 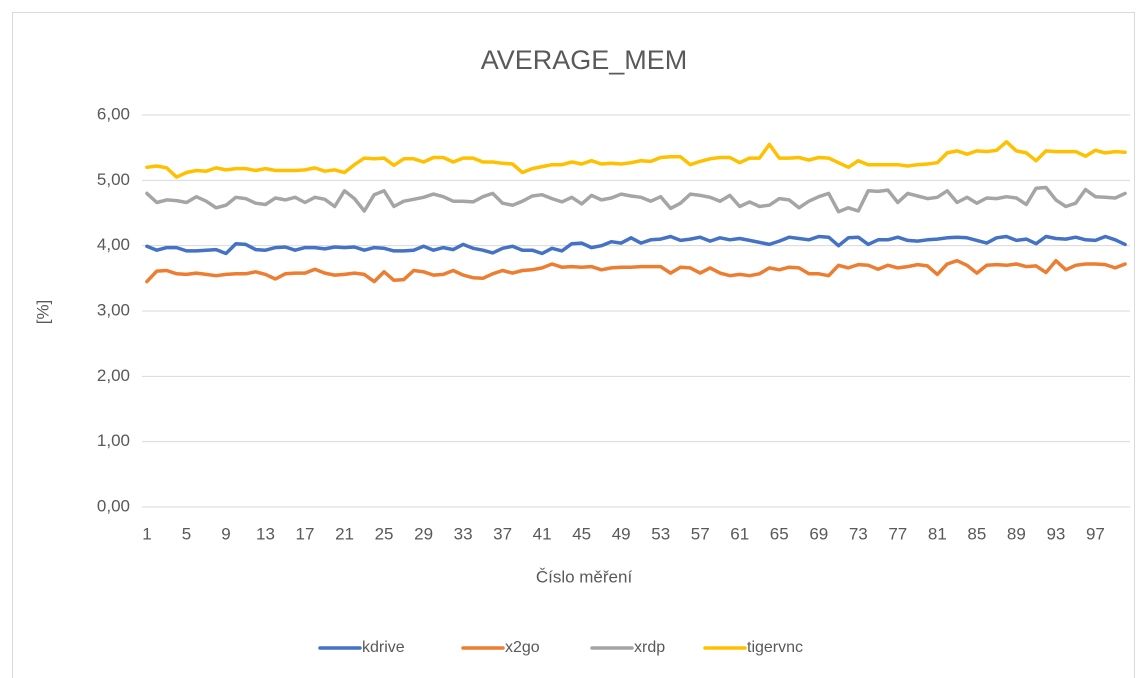 I want to click on x-tick-label: 85, so click(x=976, y=533).